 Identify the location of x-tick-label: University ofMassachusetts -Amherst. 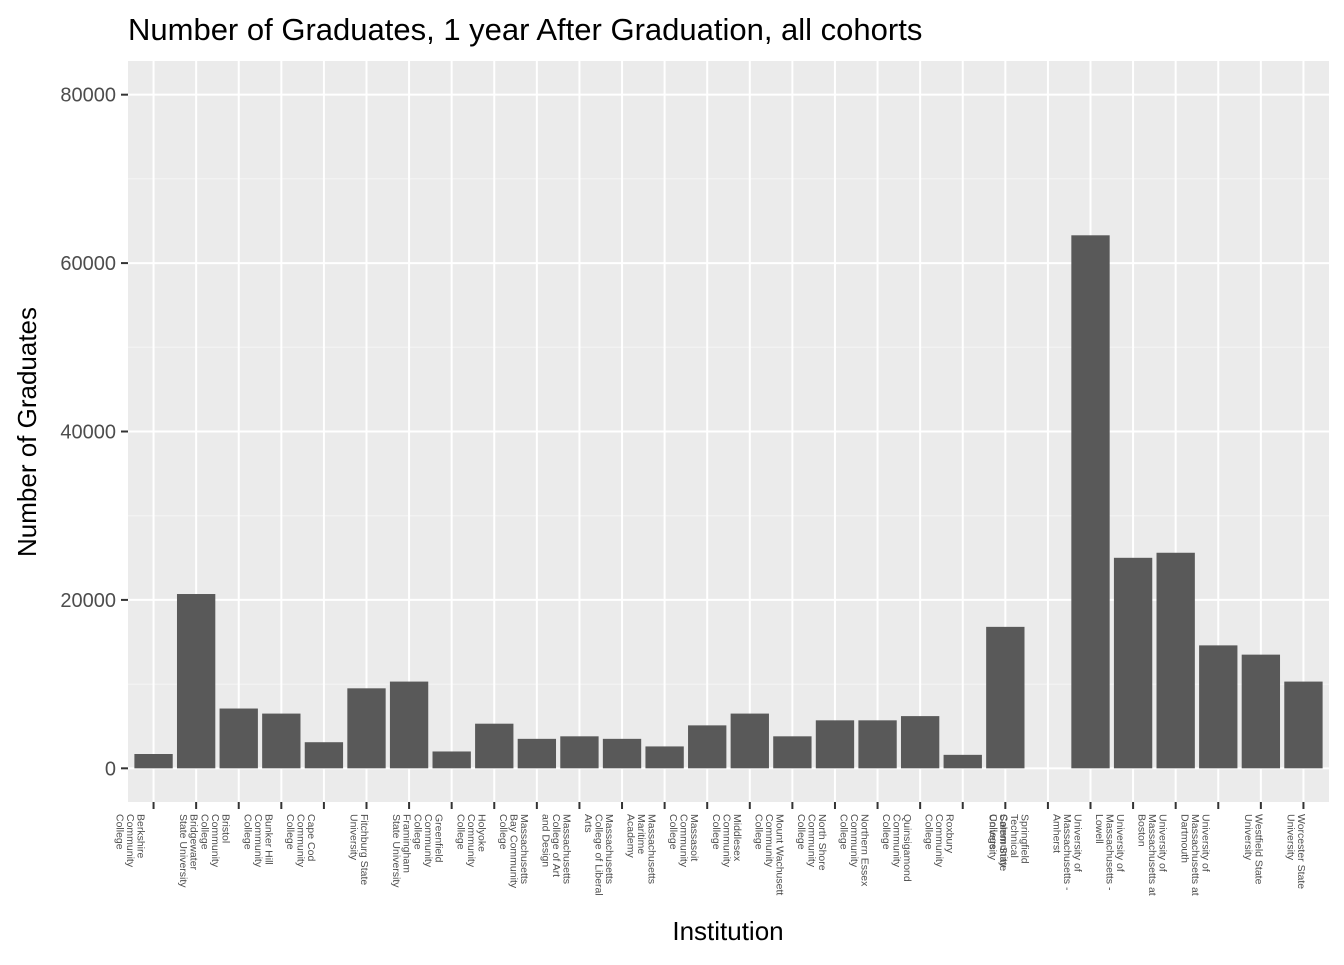
(1067, 852).